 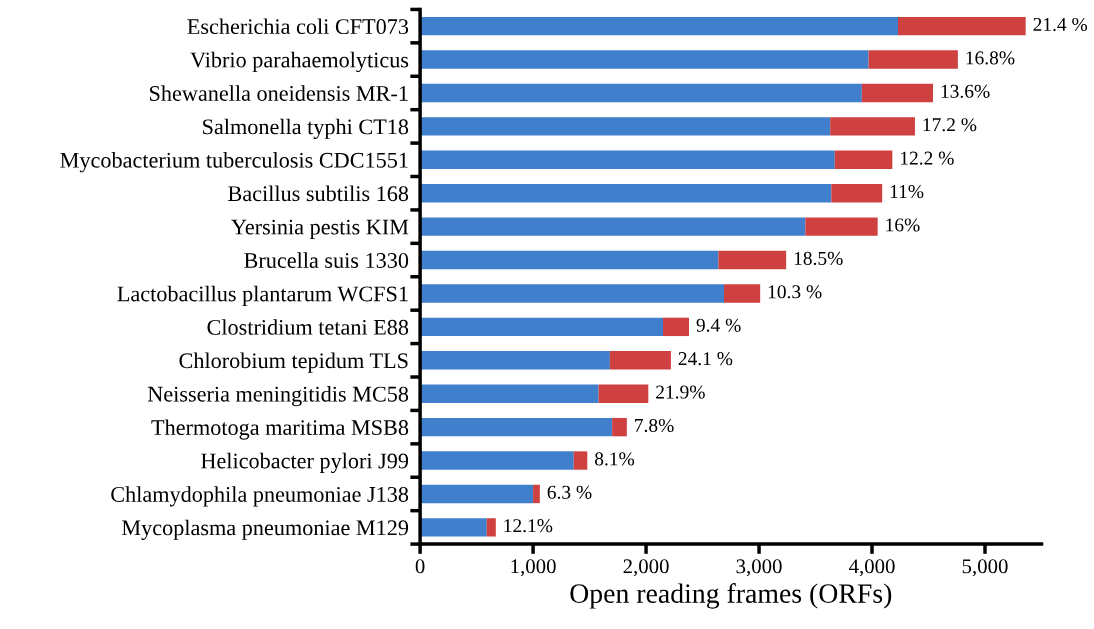 What do you see at coordinates (299, 62) in the screenshot?
I see `y-tick-label: Vibrio parahaemolyticus` at bounding box center [299, 62].